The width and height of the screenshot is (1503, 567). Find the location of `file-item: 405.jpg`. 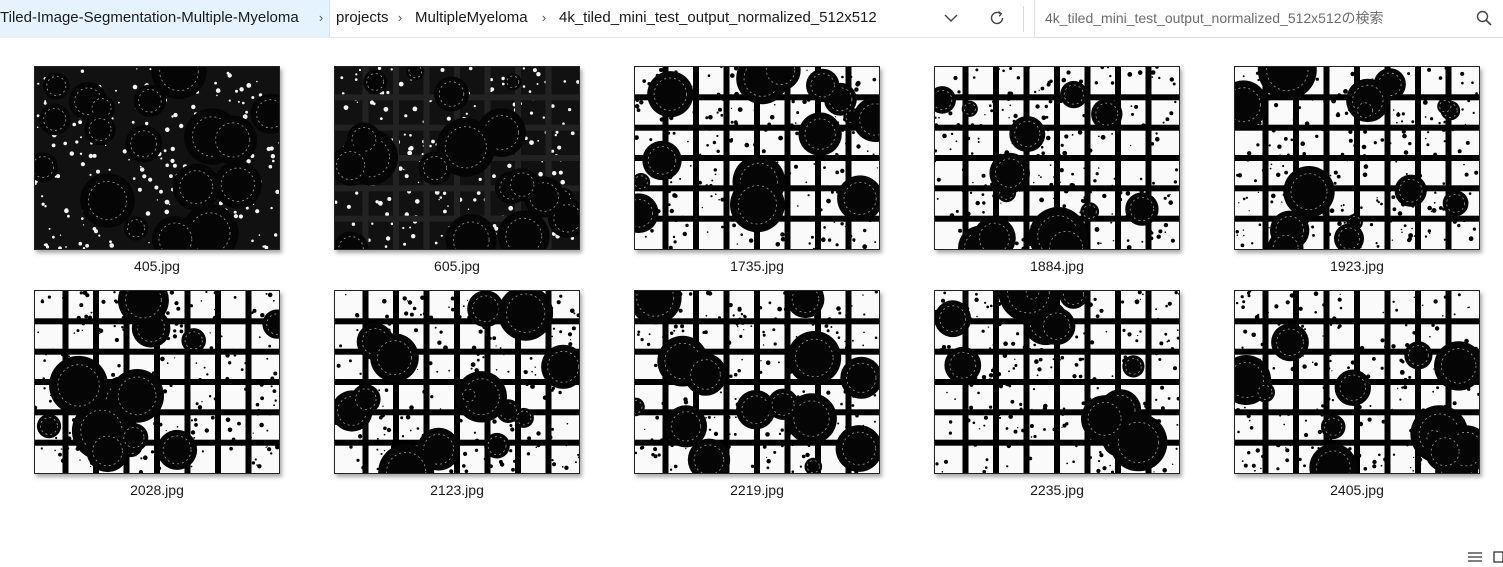

file-item: 405.jpg is located at coordinates (157, 170).